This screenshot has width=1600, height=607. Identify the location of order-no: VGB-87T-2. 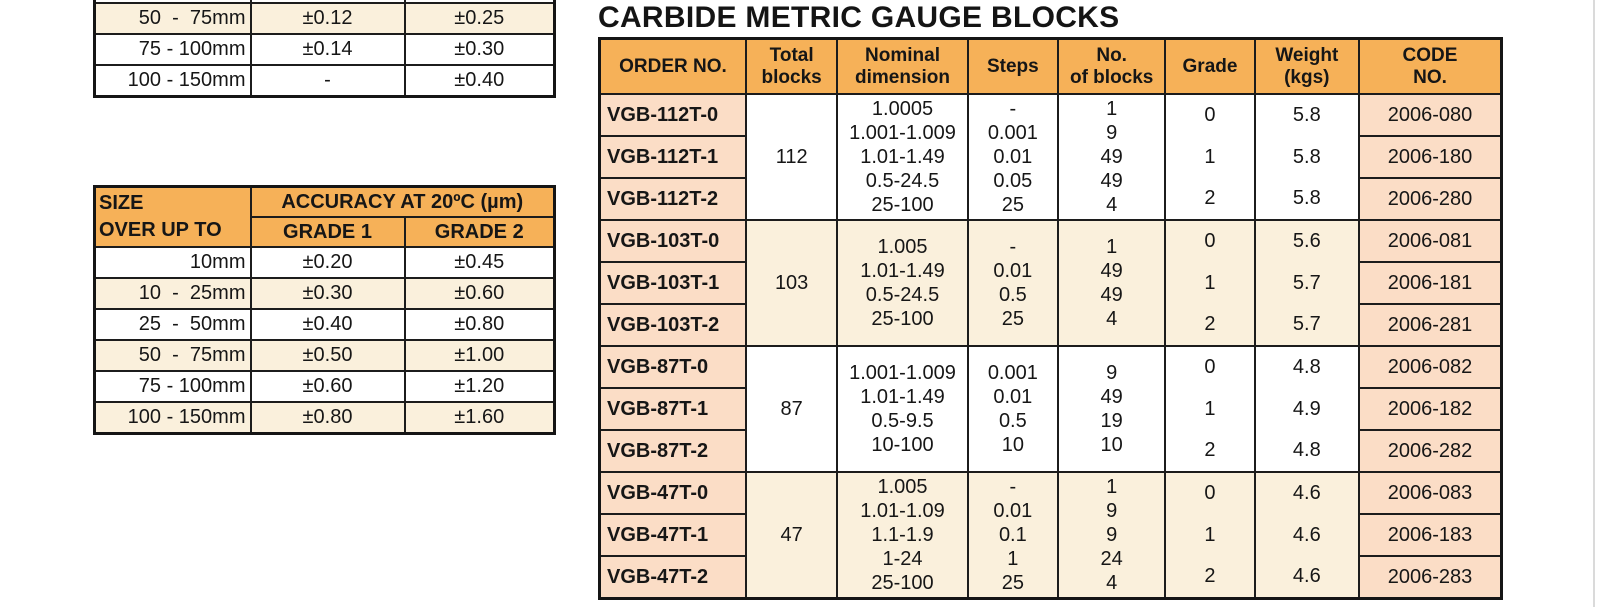
(672, 451).